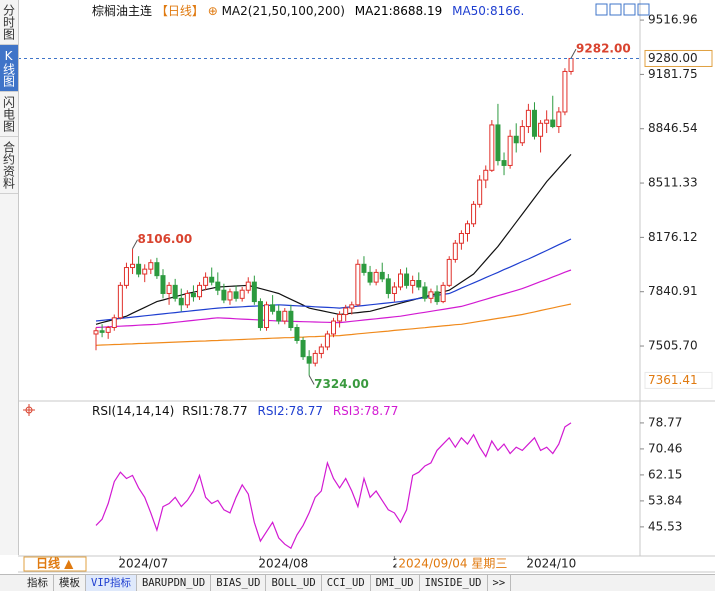 This screenshot has width=715, height=591. I want to click on y-tick-label: 8511.33, so click(673, 183).